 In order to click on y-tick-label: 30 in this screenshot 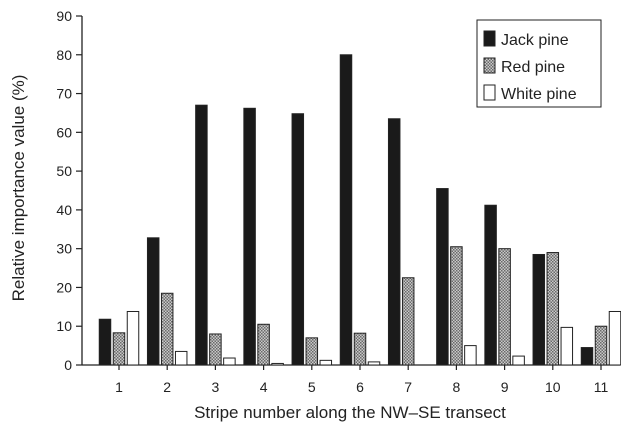, I will do `click(64, 249)`.